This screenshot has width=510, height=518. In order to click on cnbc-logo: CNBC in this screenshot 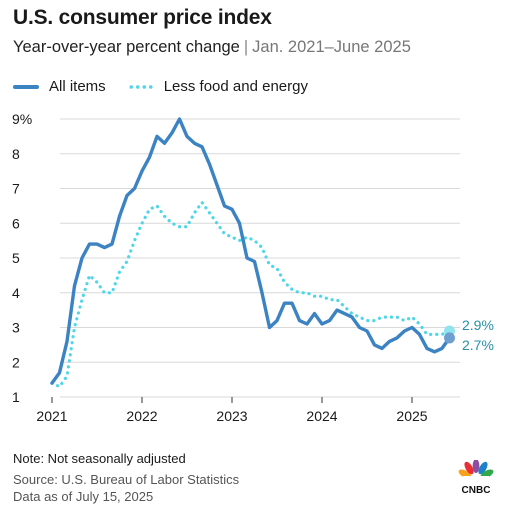, I will do `click(476, 480)`.